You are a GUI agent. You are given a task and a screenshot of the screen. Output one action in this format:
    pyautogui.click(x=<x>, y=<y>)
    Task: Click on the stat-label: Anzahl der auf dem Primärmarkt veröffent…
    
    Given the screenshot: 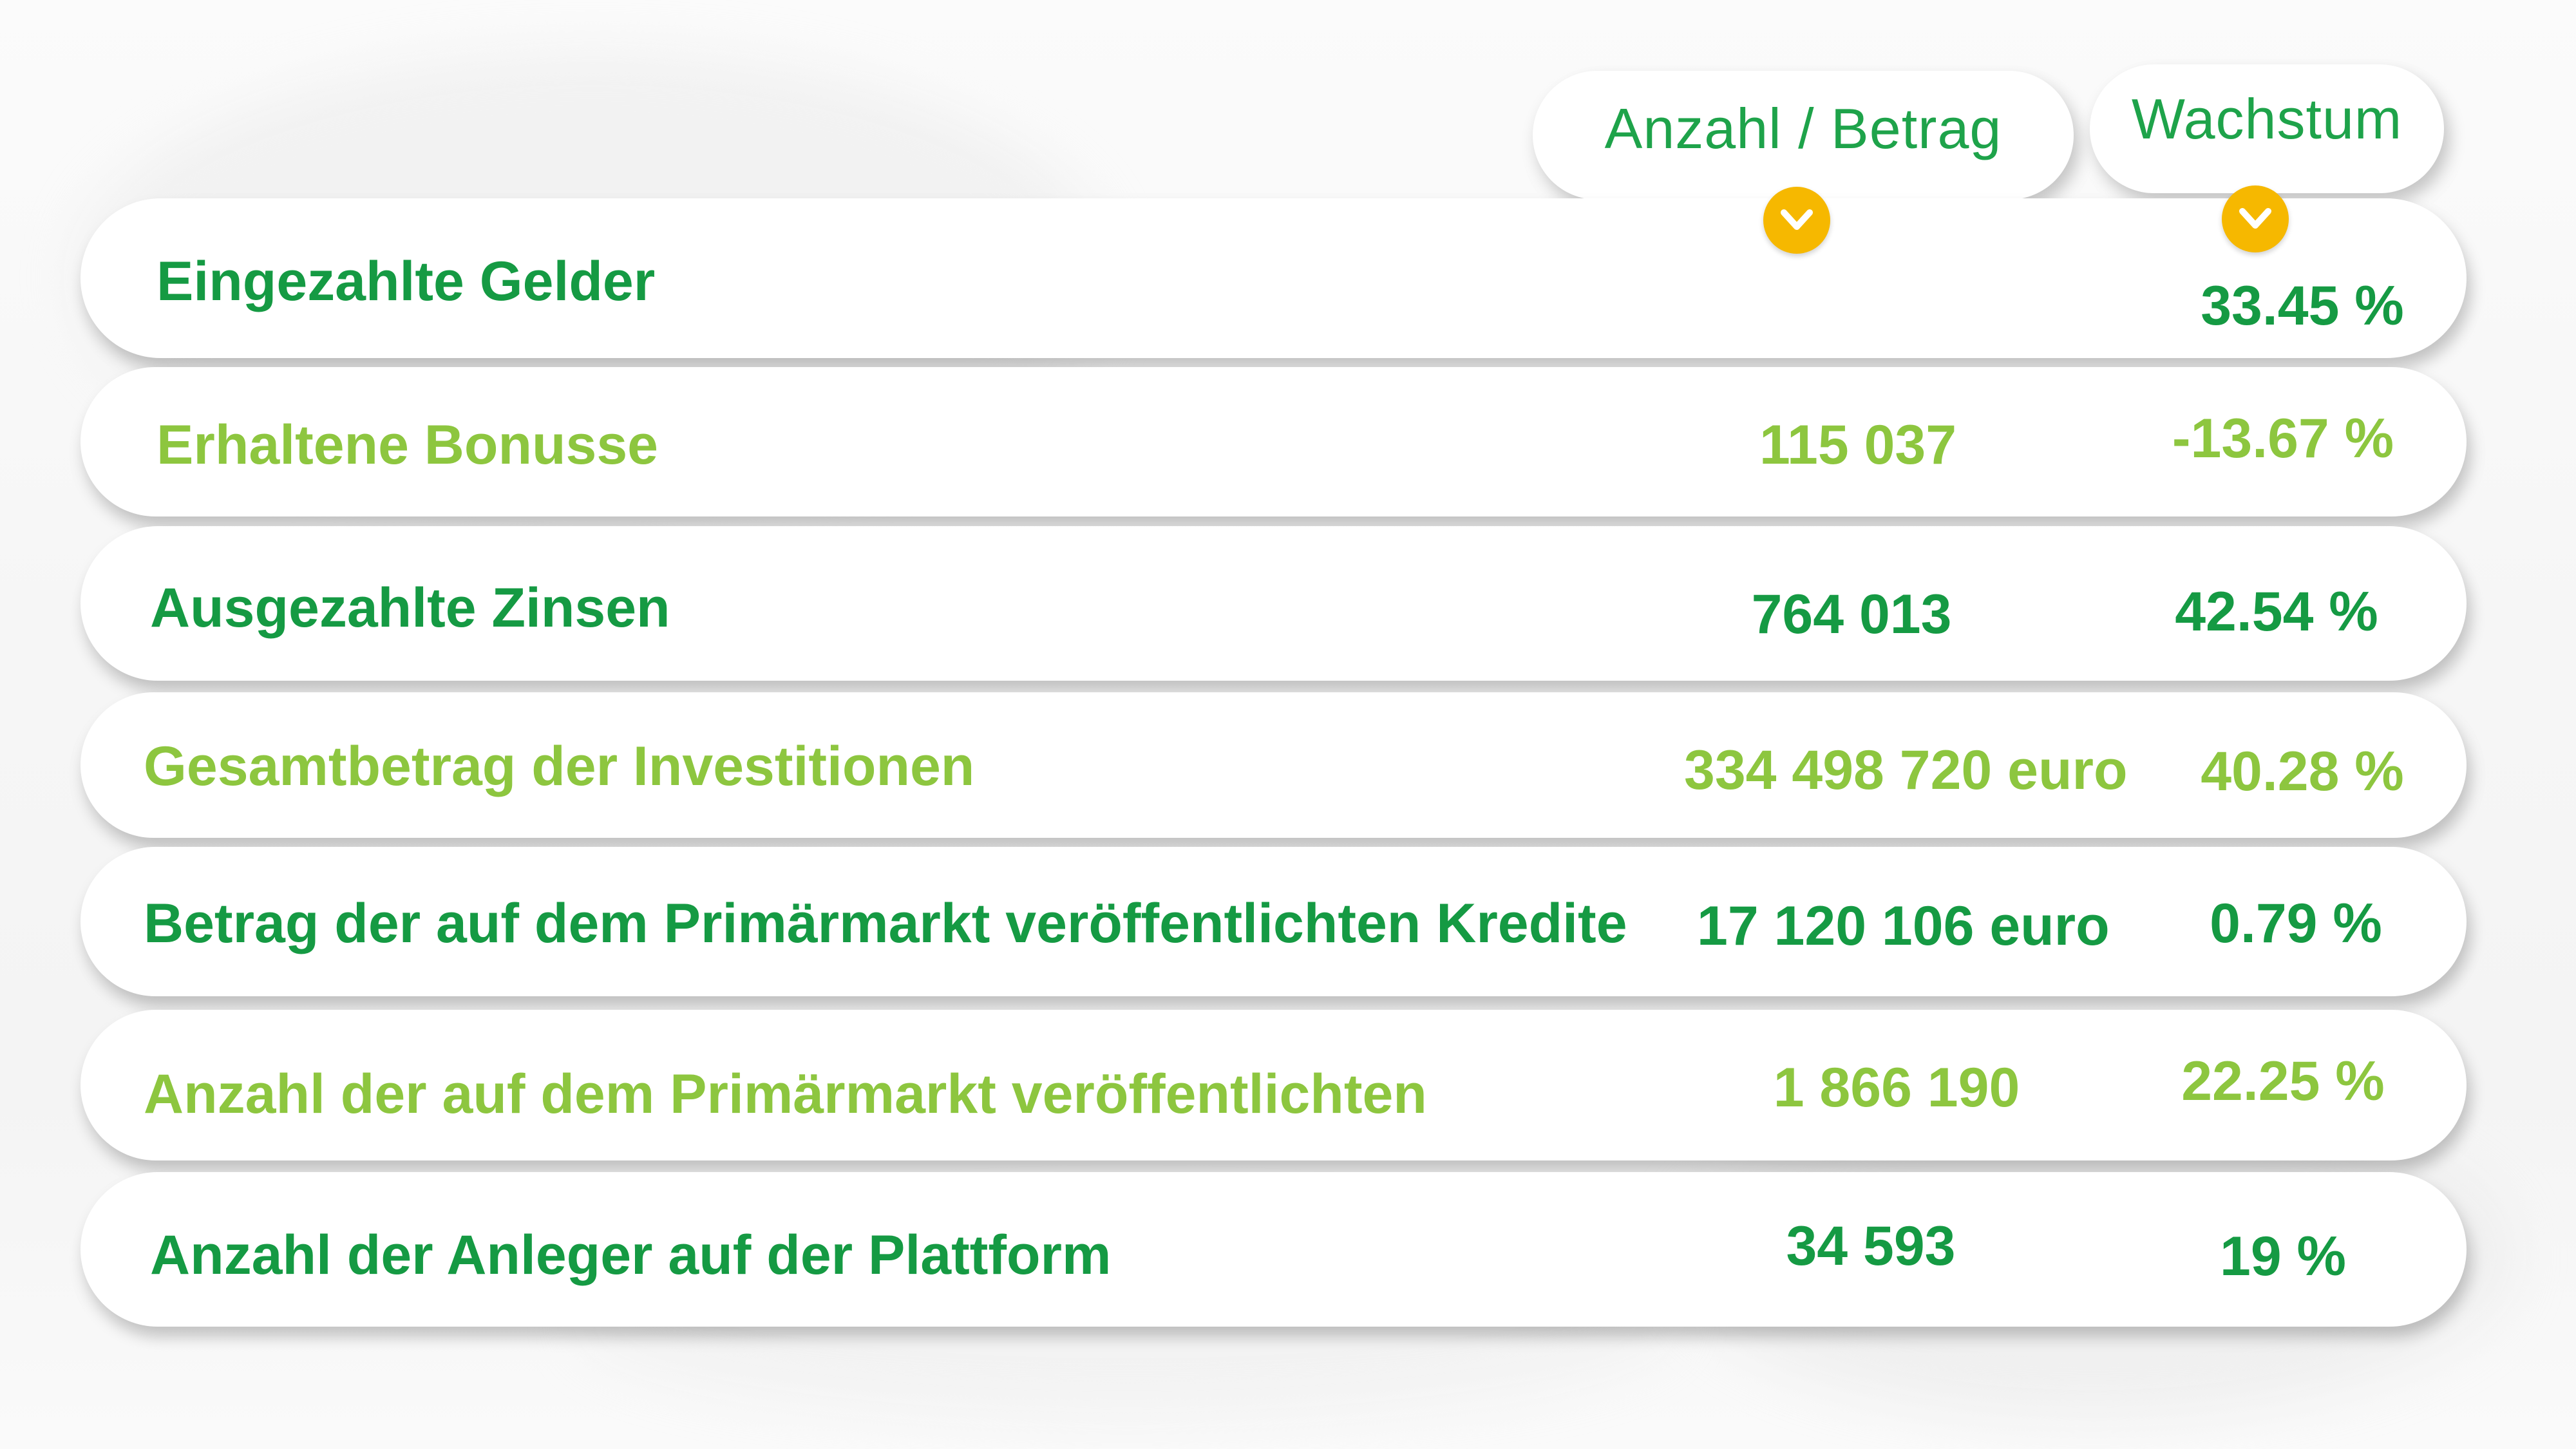 What is the action you would take?
    pyautogui.click(x=785, y=1094)
    